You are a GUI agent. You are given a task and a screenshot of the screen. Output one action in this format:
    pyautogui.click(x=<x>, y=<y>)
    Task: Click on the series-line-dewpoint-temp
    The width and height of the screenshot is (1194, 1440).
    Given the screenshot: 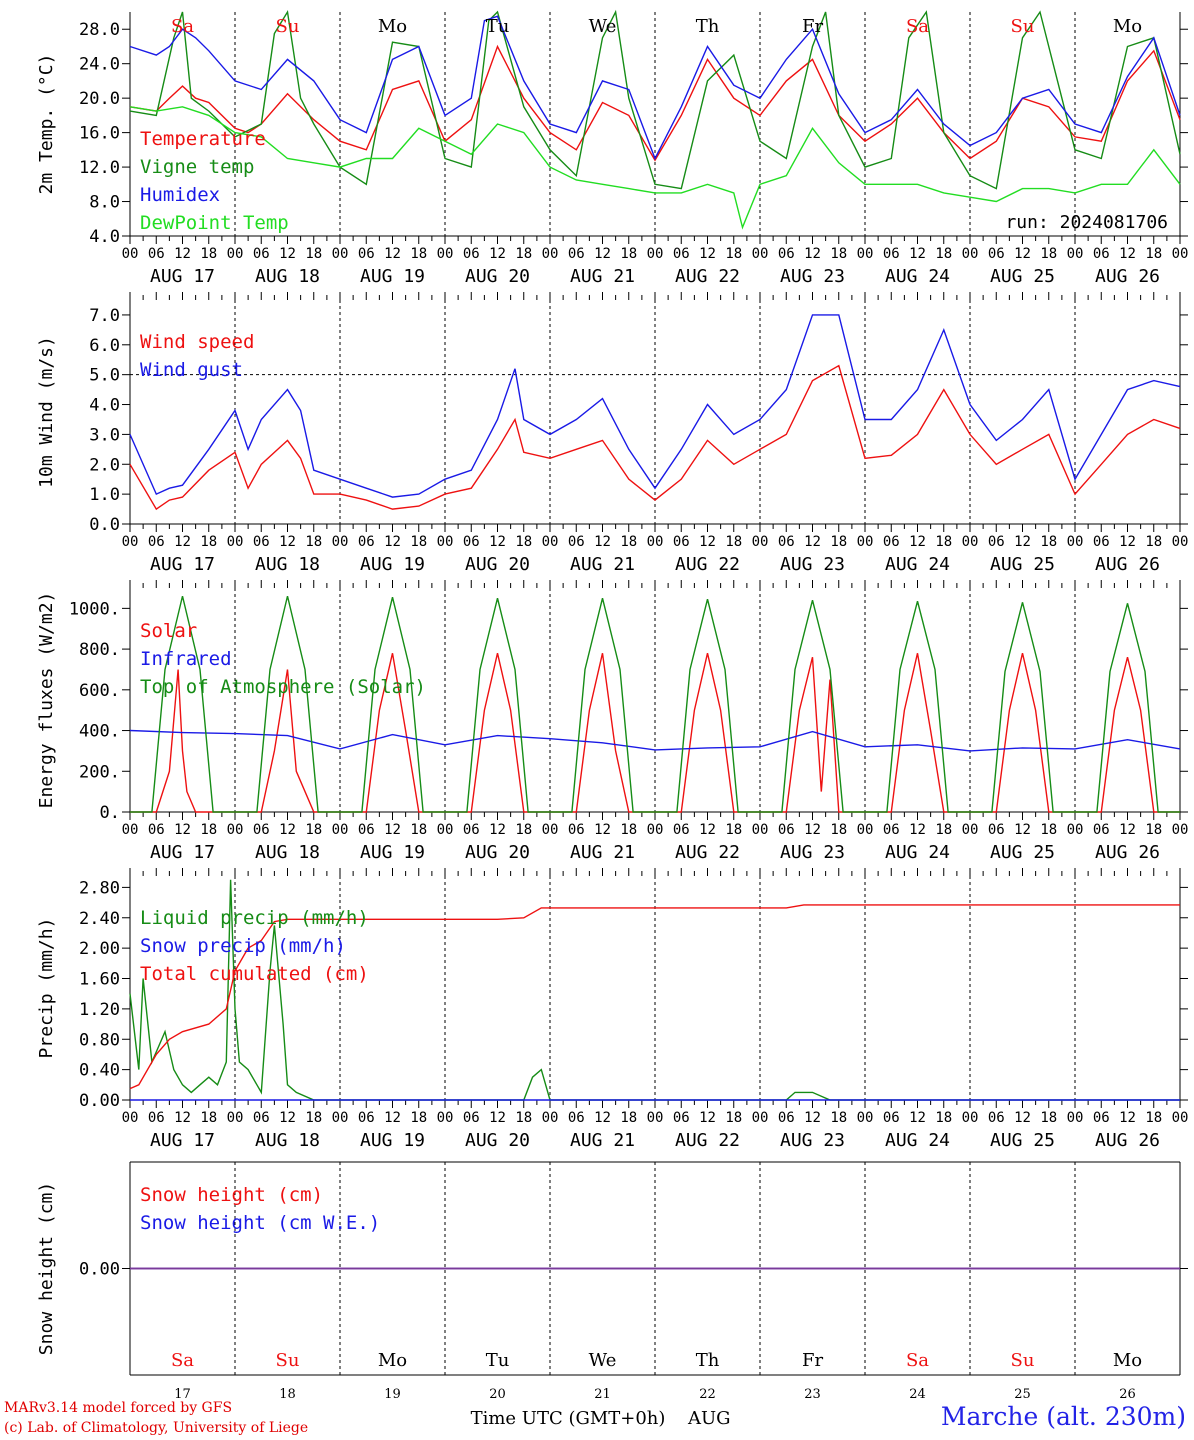 What is the action you would take?
    pyautogui.click(x=655, y=168)
    